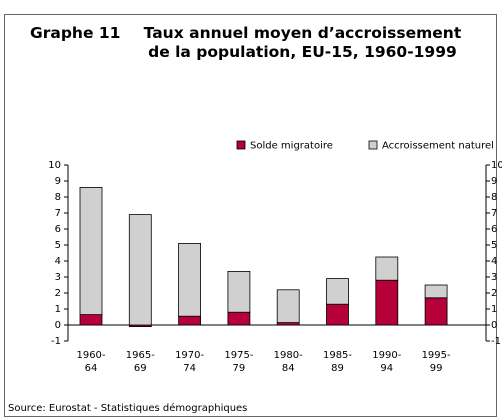 This screenshot has height=418, width=502. Describe the element at coordinates (494, 181) in the screenshot. I see `y2-tick-label: 9` at that location.